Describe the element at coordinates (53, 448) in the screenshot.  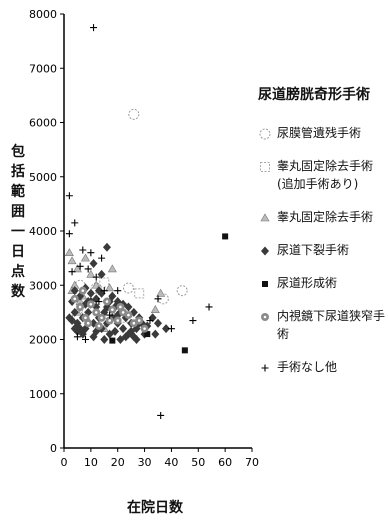
I see `y-tick-label: 0` at that location.